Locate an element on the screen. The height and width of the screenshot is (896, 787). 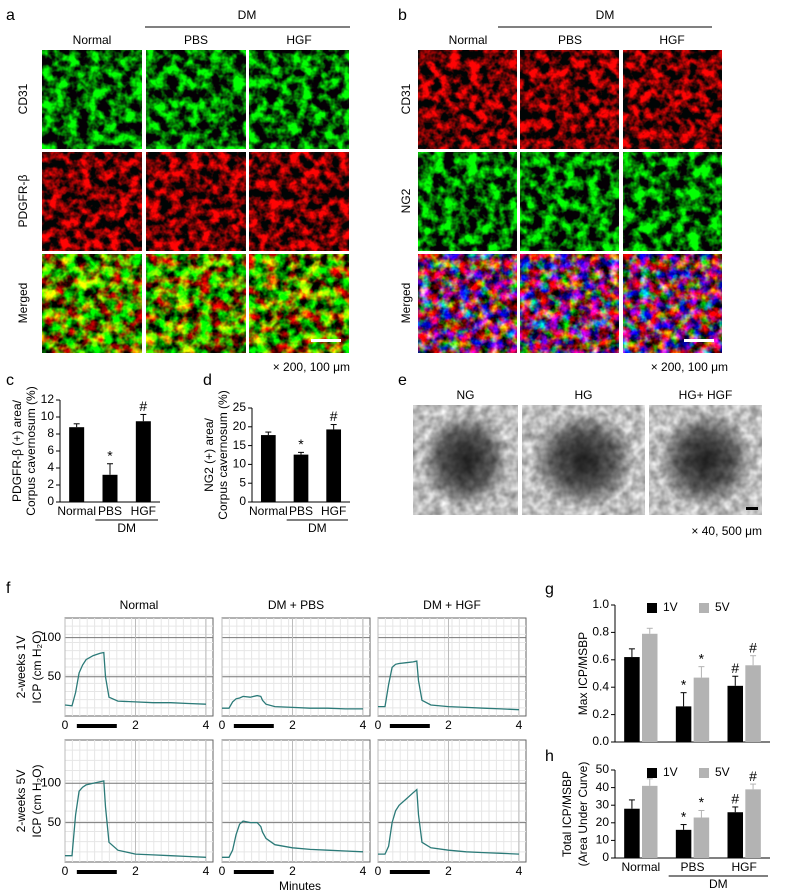
column-header: NG is located at coordinates (466, 395).